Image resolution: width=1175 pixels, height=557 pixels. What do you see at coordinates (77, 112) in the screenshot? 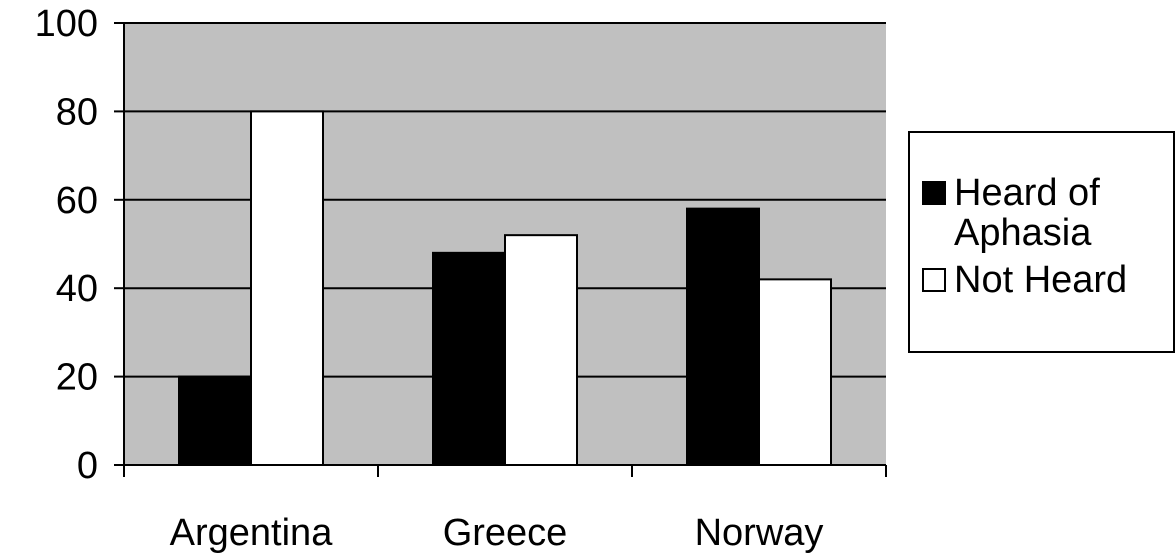
I see `y-tick-label: 80` at bounding box center [77, 112].